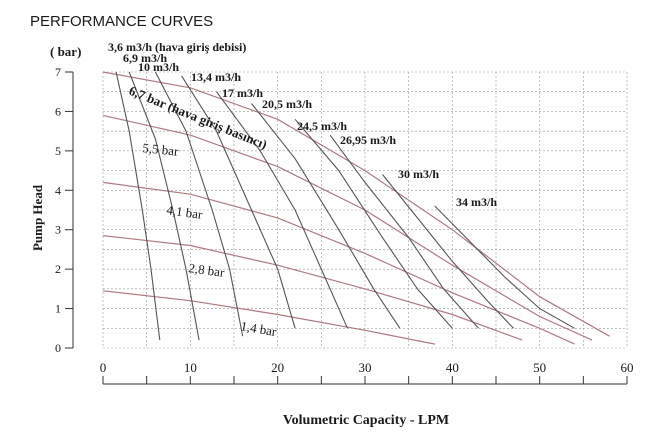 The width and height of the screenshot is (645, 447). What do you see at coordinates (58, 190) in the screenshot?
I see `y-tick-label: 4` at bounding box center [58, 190].